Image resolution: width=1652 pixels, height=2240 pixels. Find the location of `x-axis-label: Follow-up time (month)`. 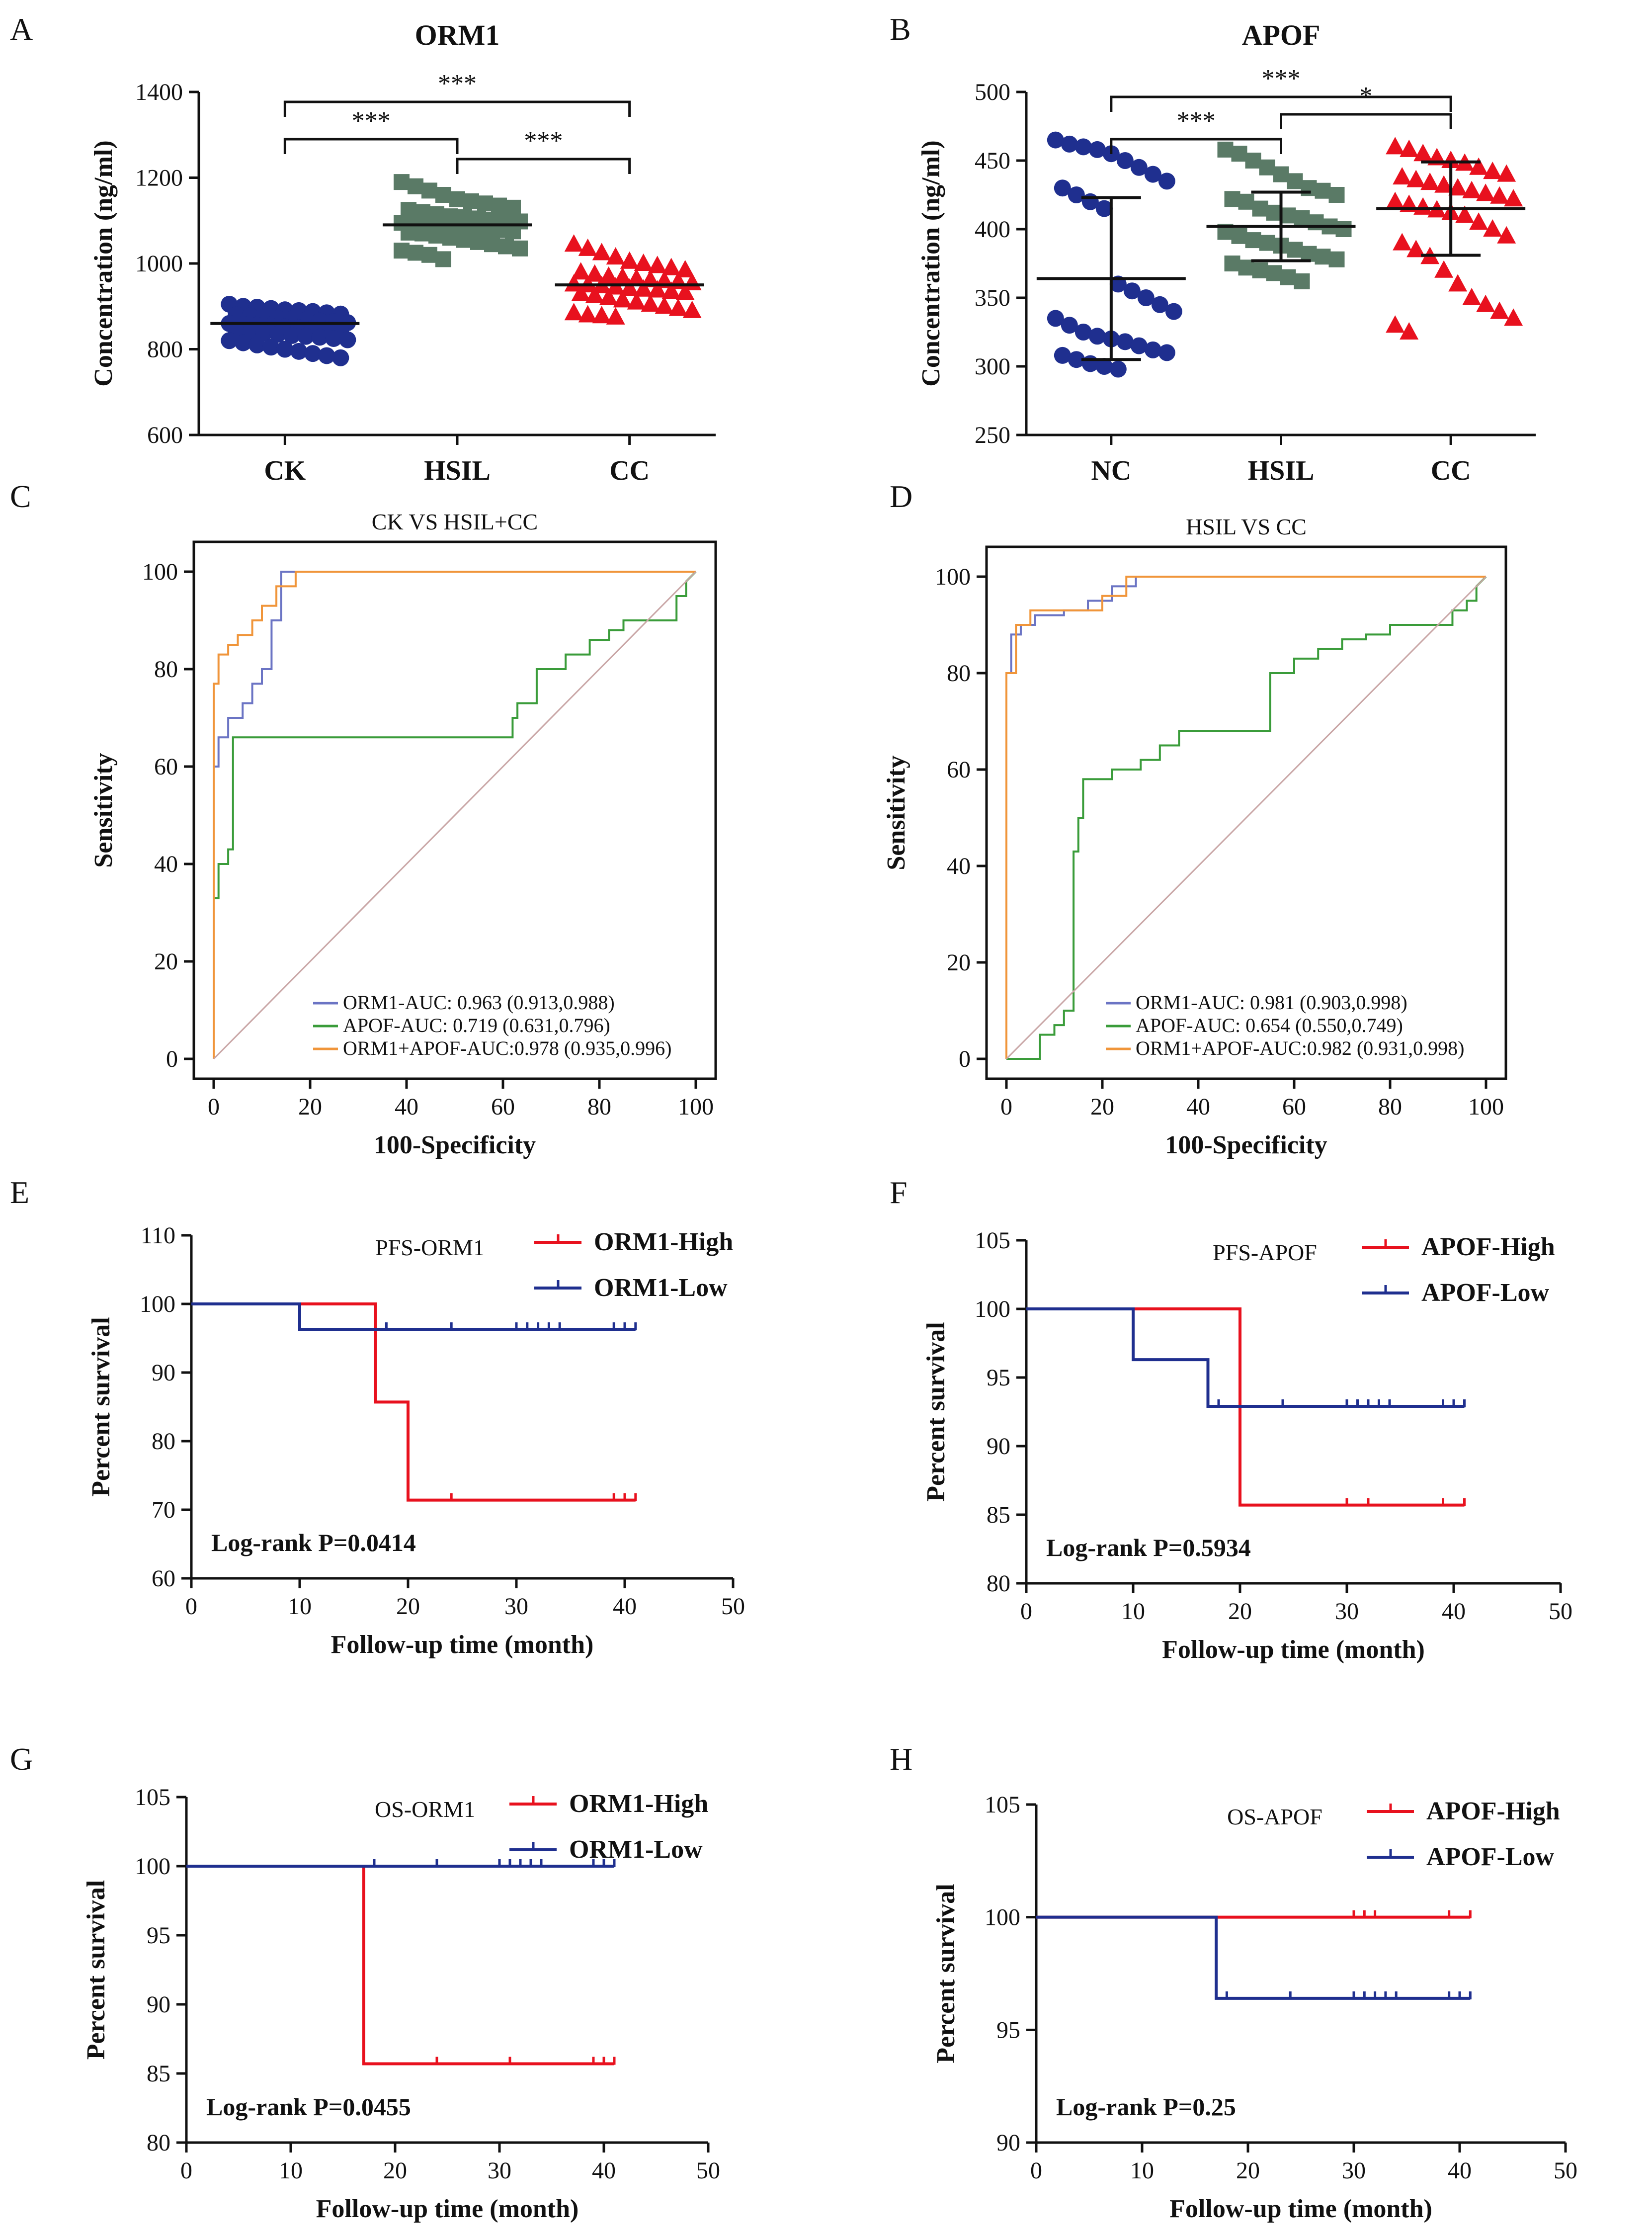

x-axis-label: Follow-up time (month) is located at coordinates (447, 2209).